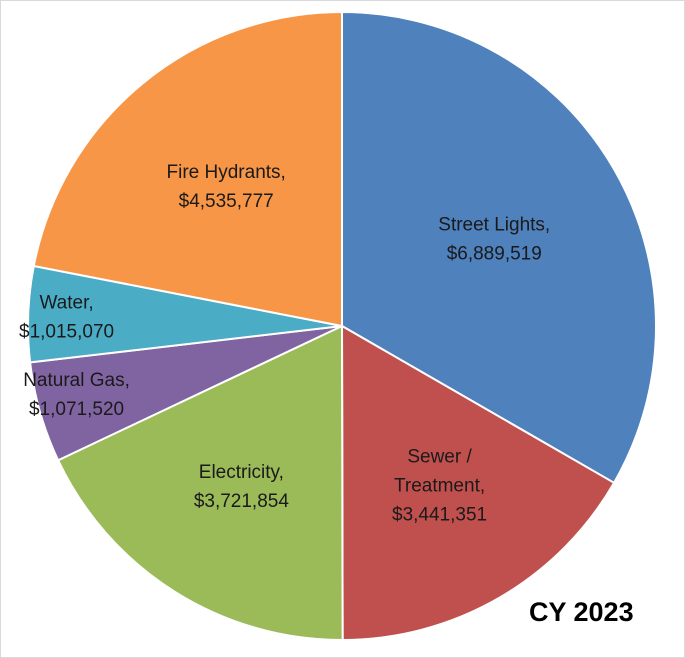 The image size is (685, 658). I want to click on slice-label-line: $6,889,519, so click(494, 254).